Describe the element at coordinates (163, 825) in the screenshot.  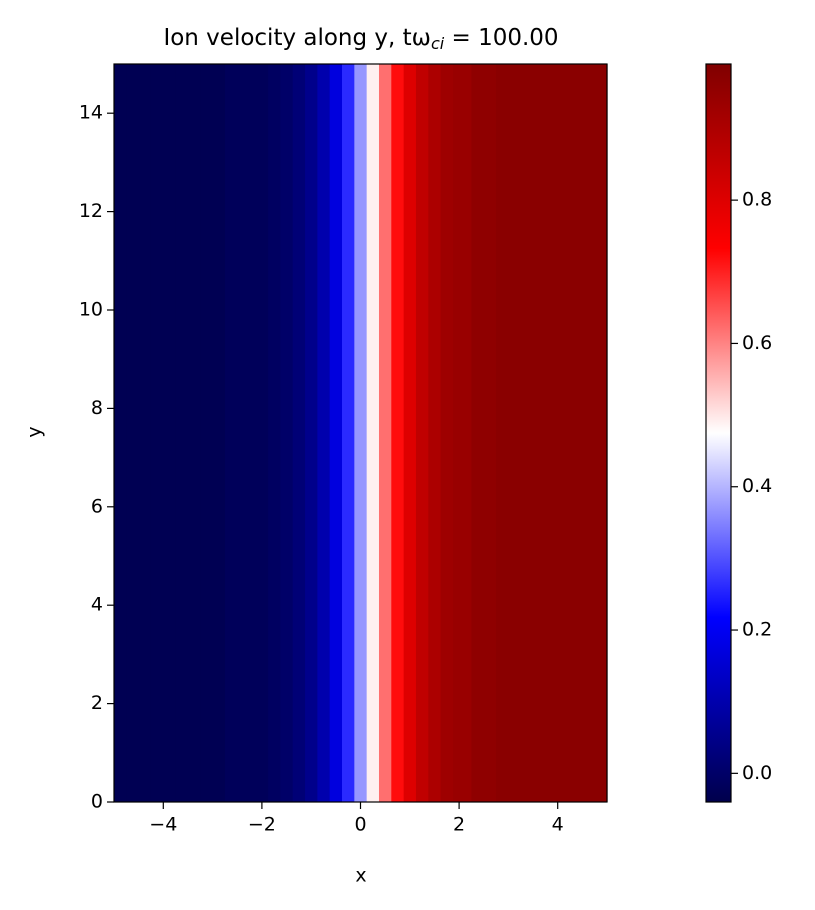
I see `x-tick-label: −4` at that location.